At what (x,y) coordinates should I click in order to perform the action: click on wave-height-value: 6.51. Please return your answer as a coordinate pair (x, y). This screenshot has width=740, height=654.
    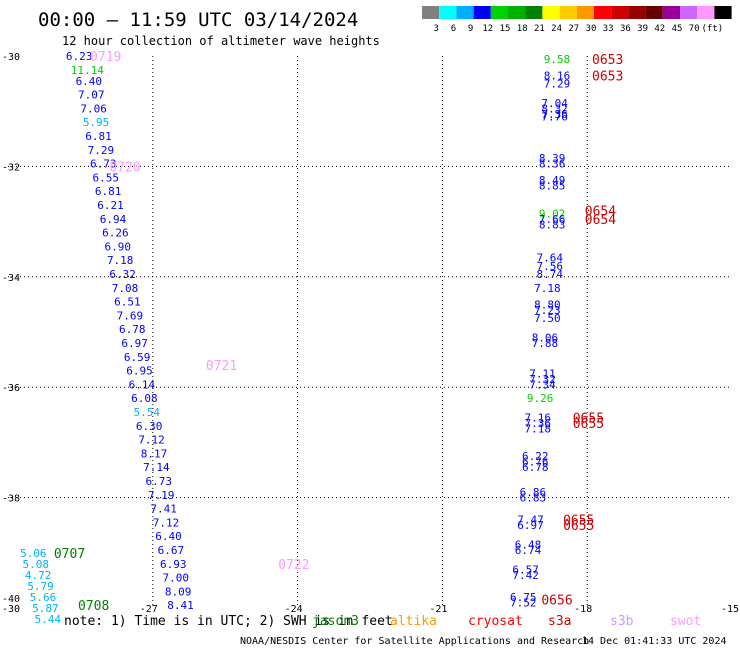
    Looking at the image, I should click on (127, 302).